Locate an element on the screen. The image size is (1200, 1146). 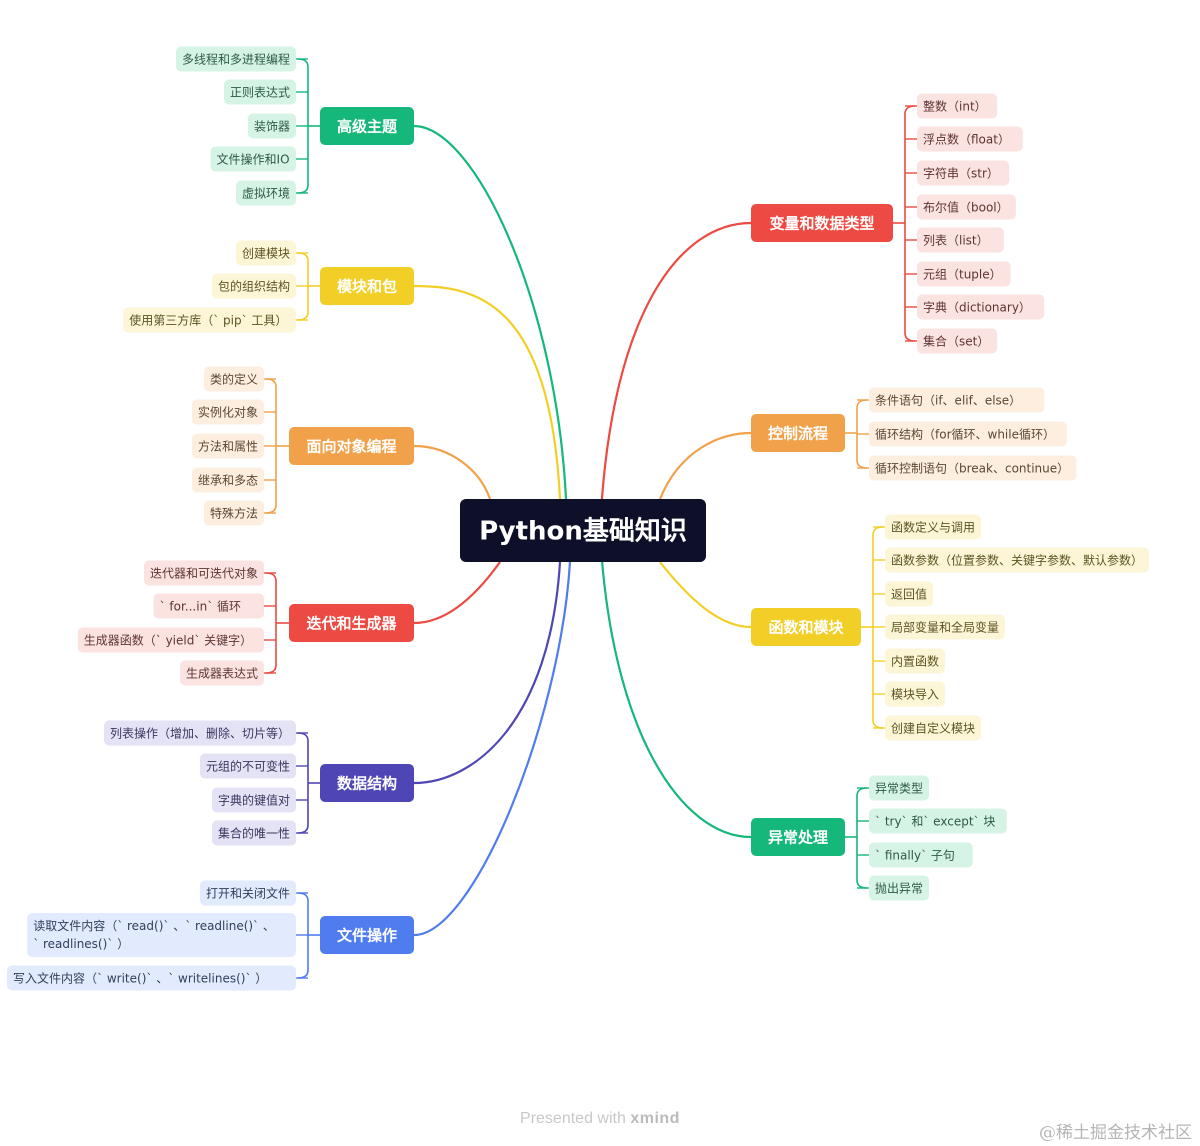
branch-7-subtopic-label: 元组（tuple） is located at coordinates (962, 275).